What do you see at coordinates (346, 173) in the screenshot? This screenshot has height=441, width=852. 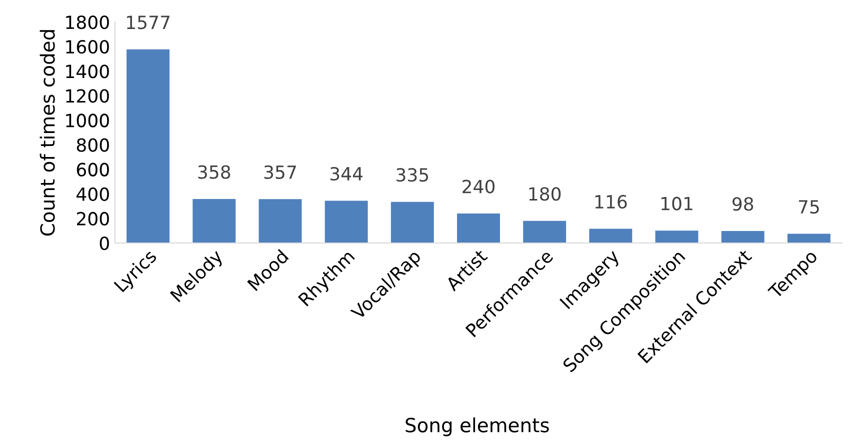 I see `data-label: 344` at bounding box center [346, 173].